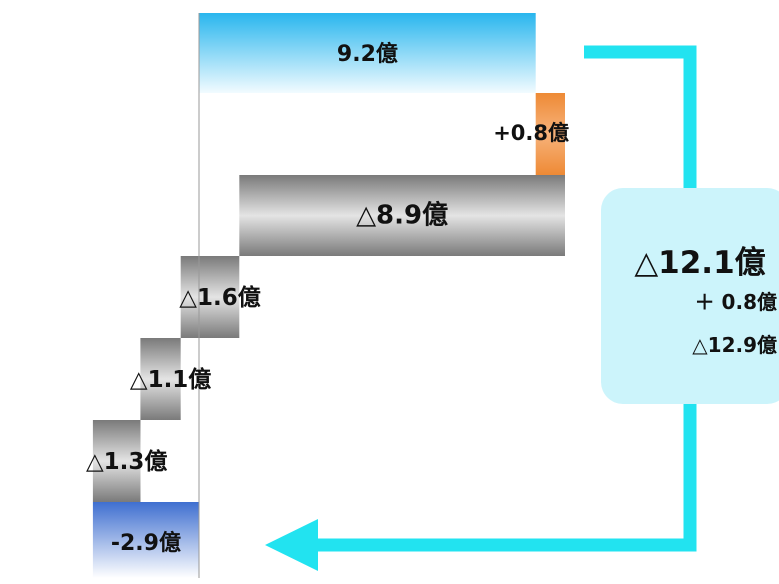 Image resolution: width=779 pixels, height=584 pixels. I want to click on flow-arrow-head, so click(291, 545).